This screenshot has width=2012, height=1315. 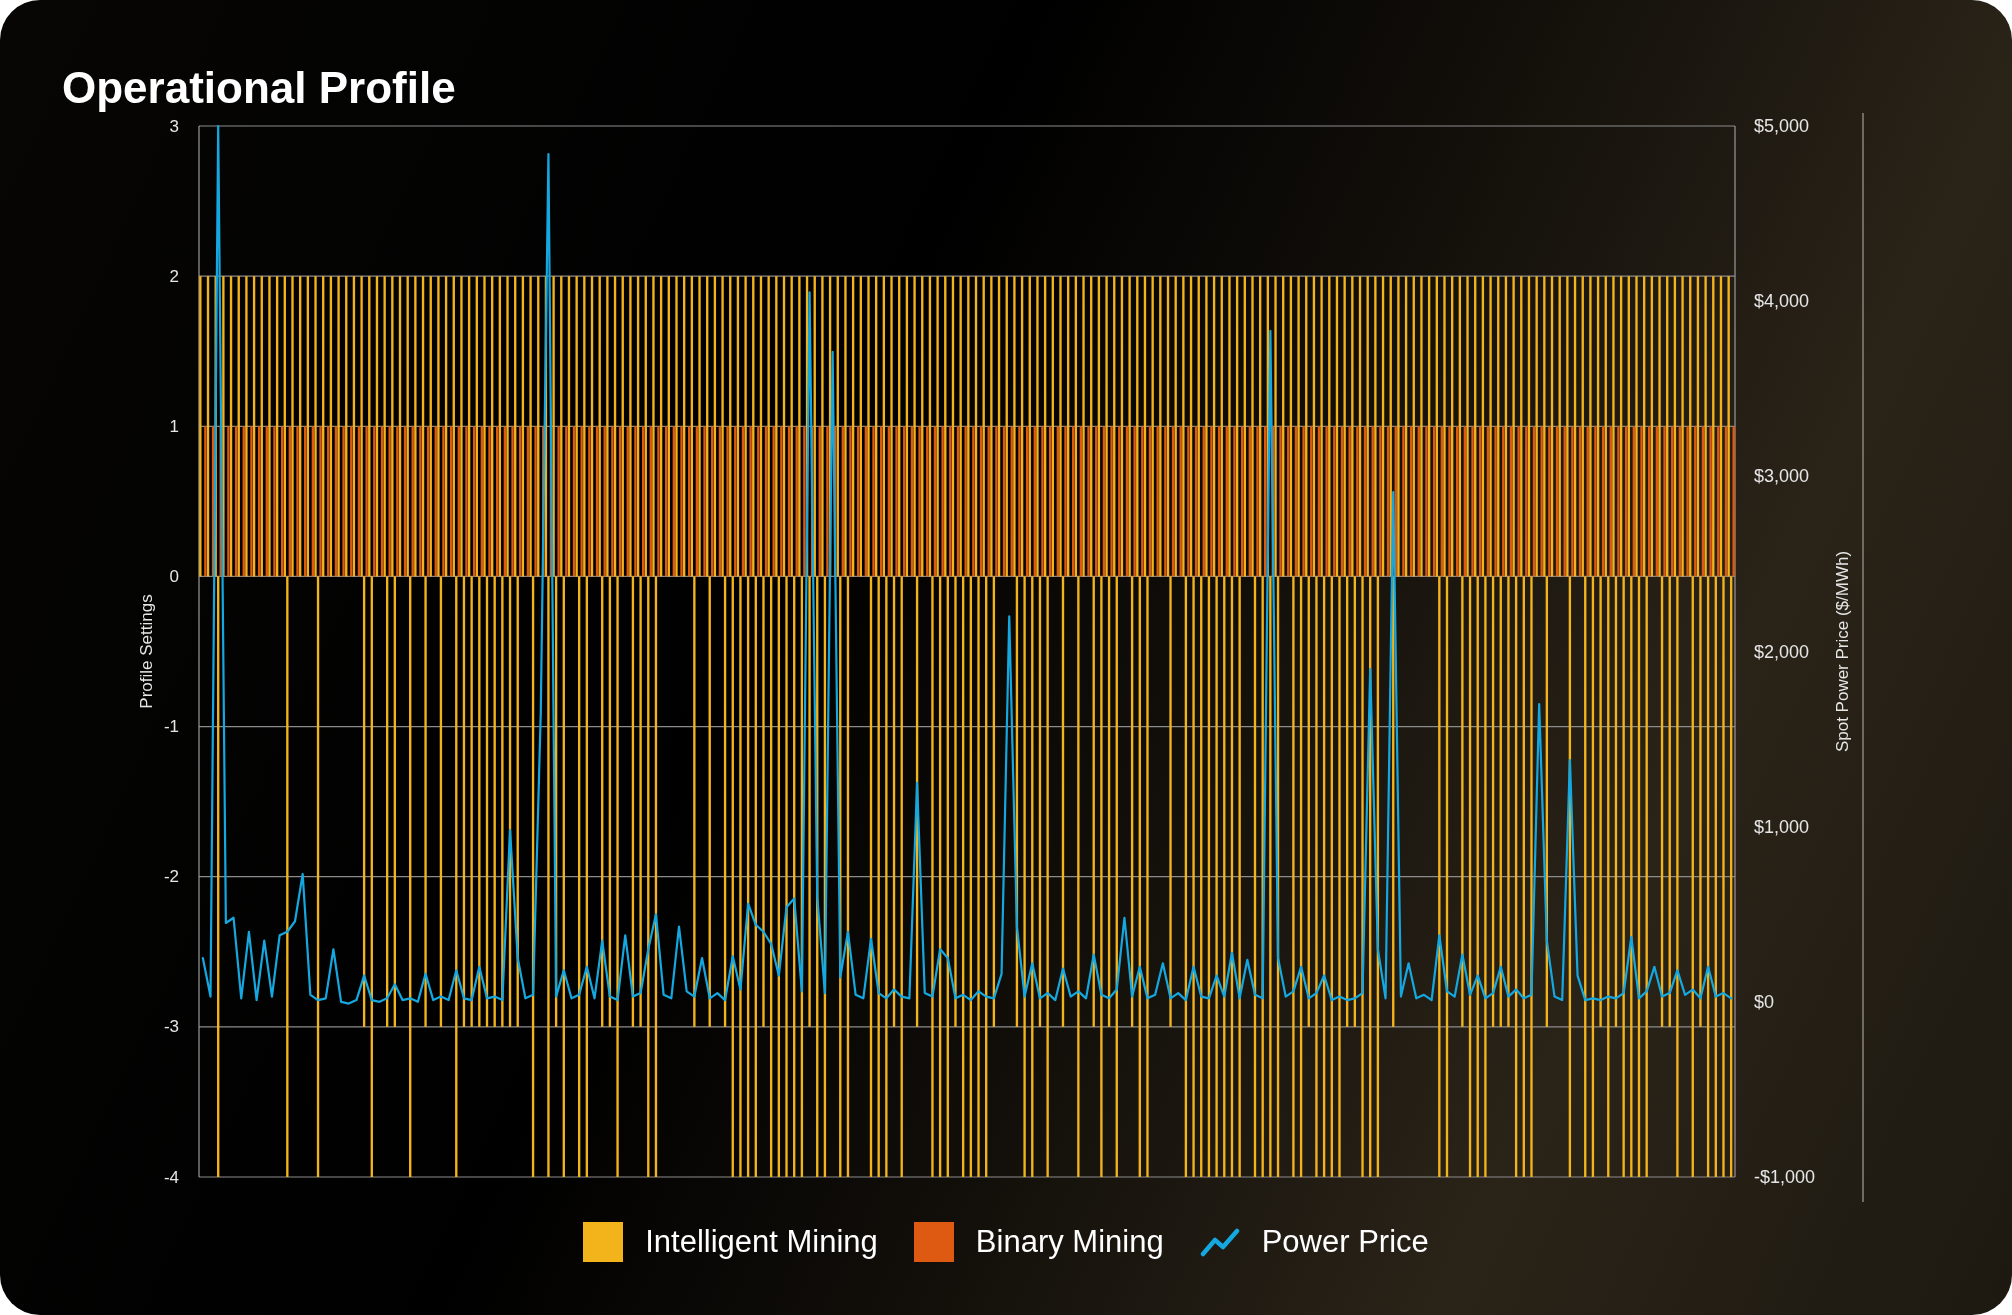 I want to click on chart-title: Operational Profile, so click(x=259, y=87).